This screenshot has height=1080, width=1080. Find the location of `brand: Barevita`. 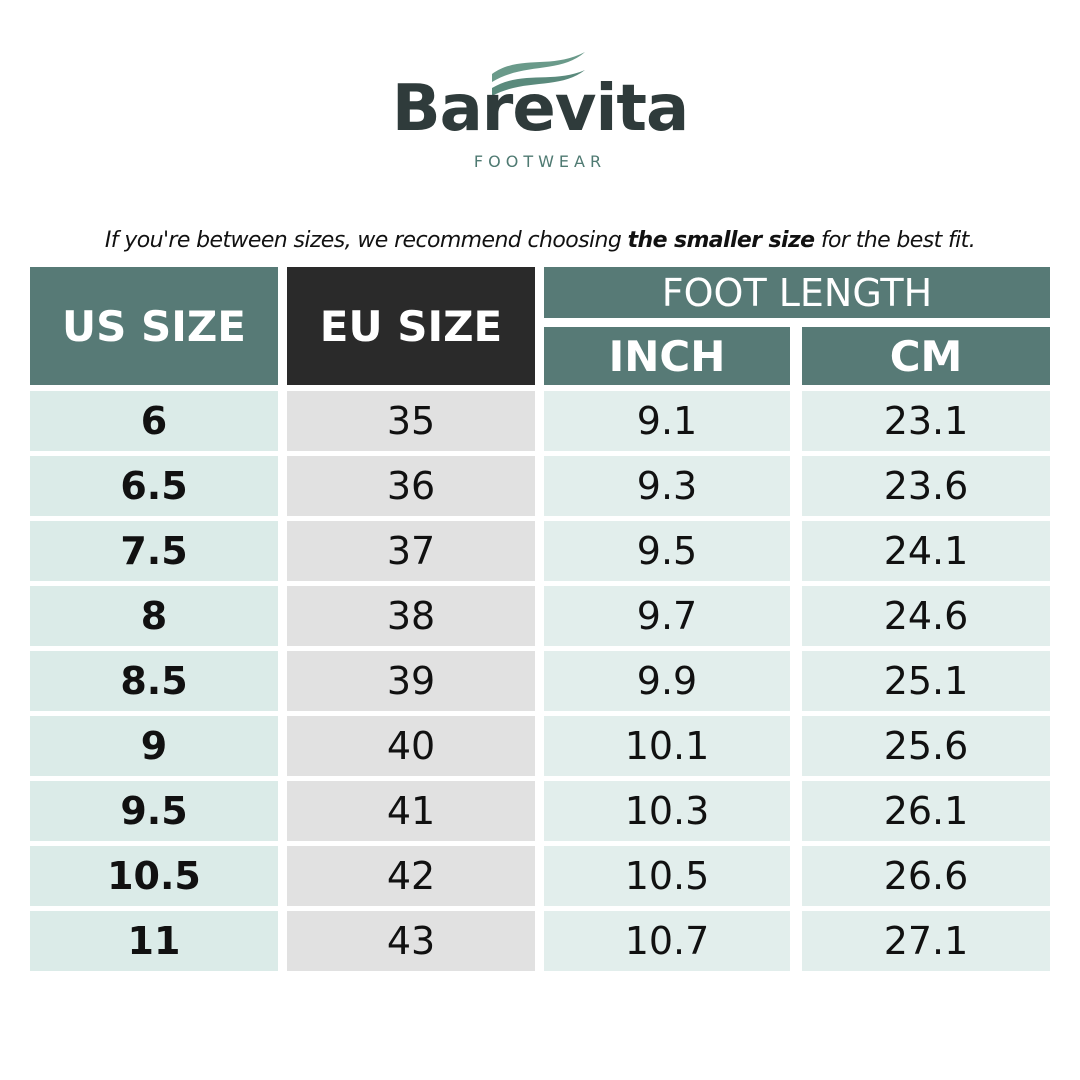

brand: Barevita is located at coordinates (540, 109).